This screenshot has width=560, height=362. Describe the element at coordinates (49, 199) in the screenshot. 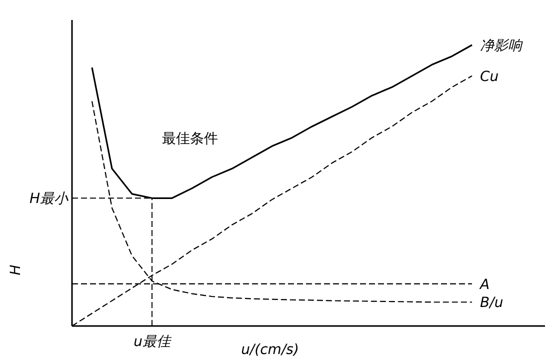

I see `ref-line-label: H最小` at that location.